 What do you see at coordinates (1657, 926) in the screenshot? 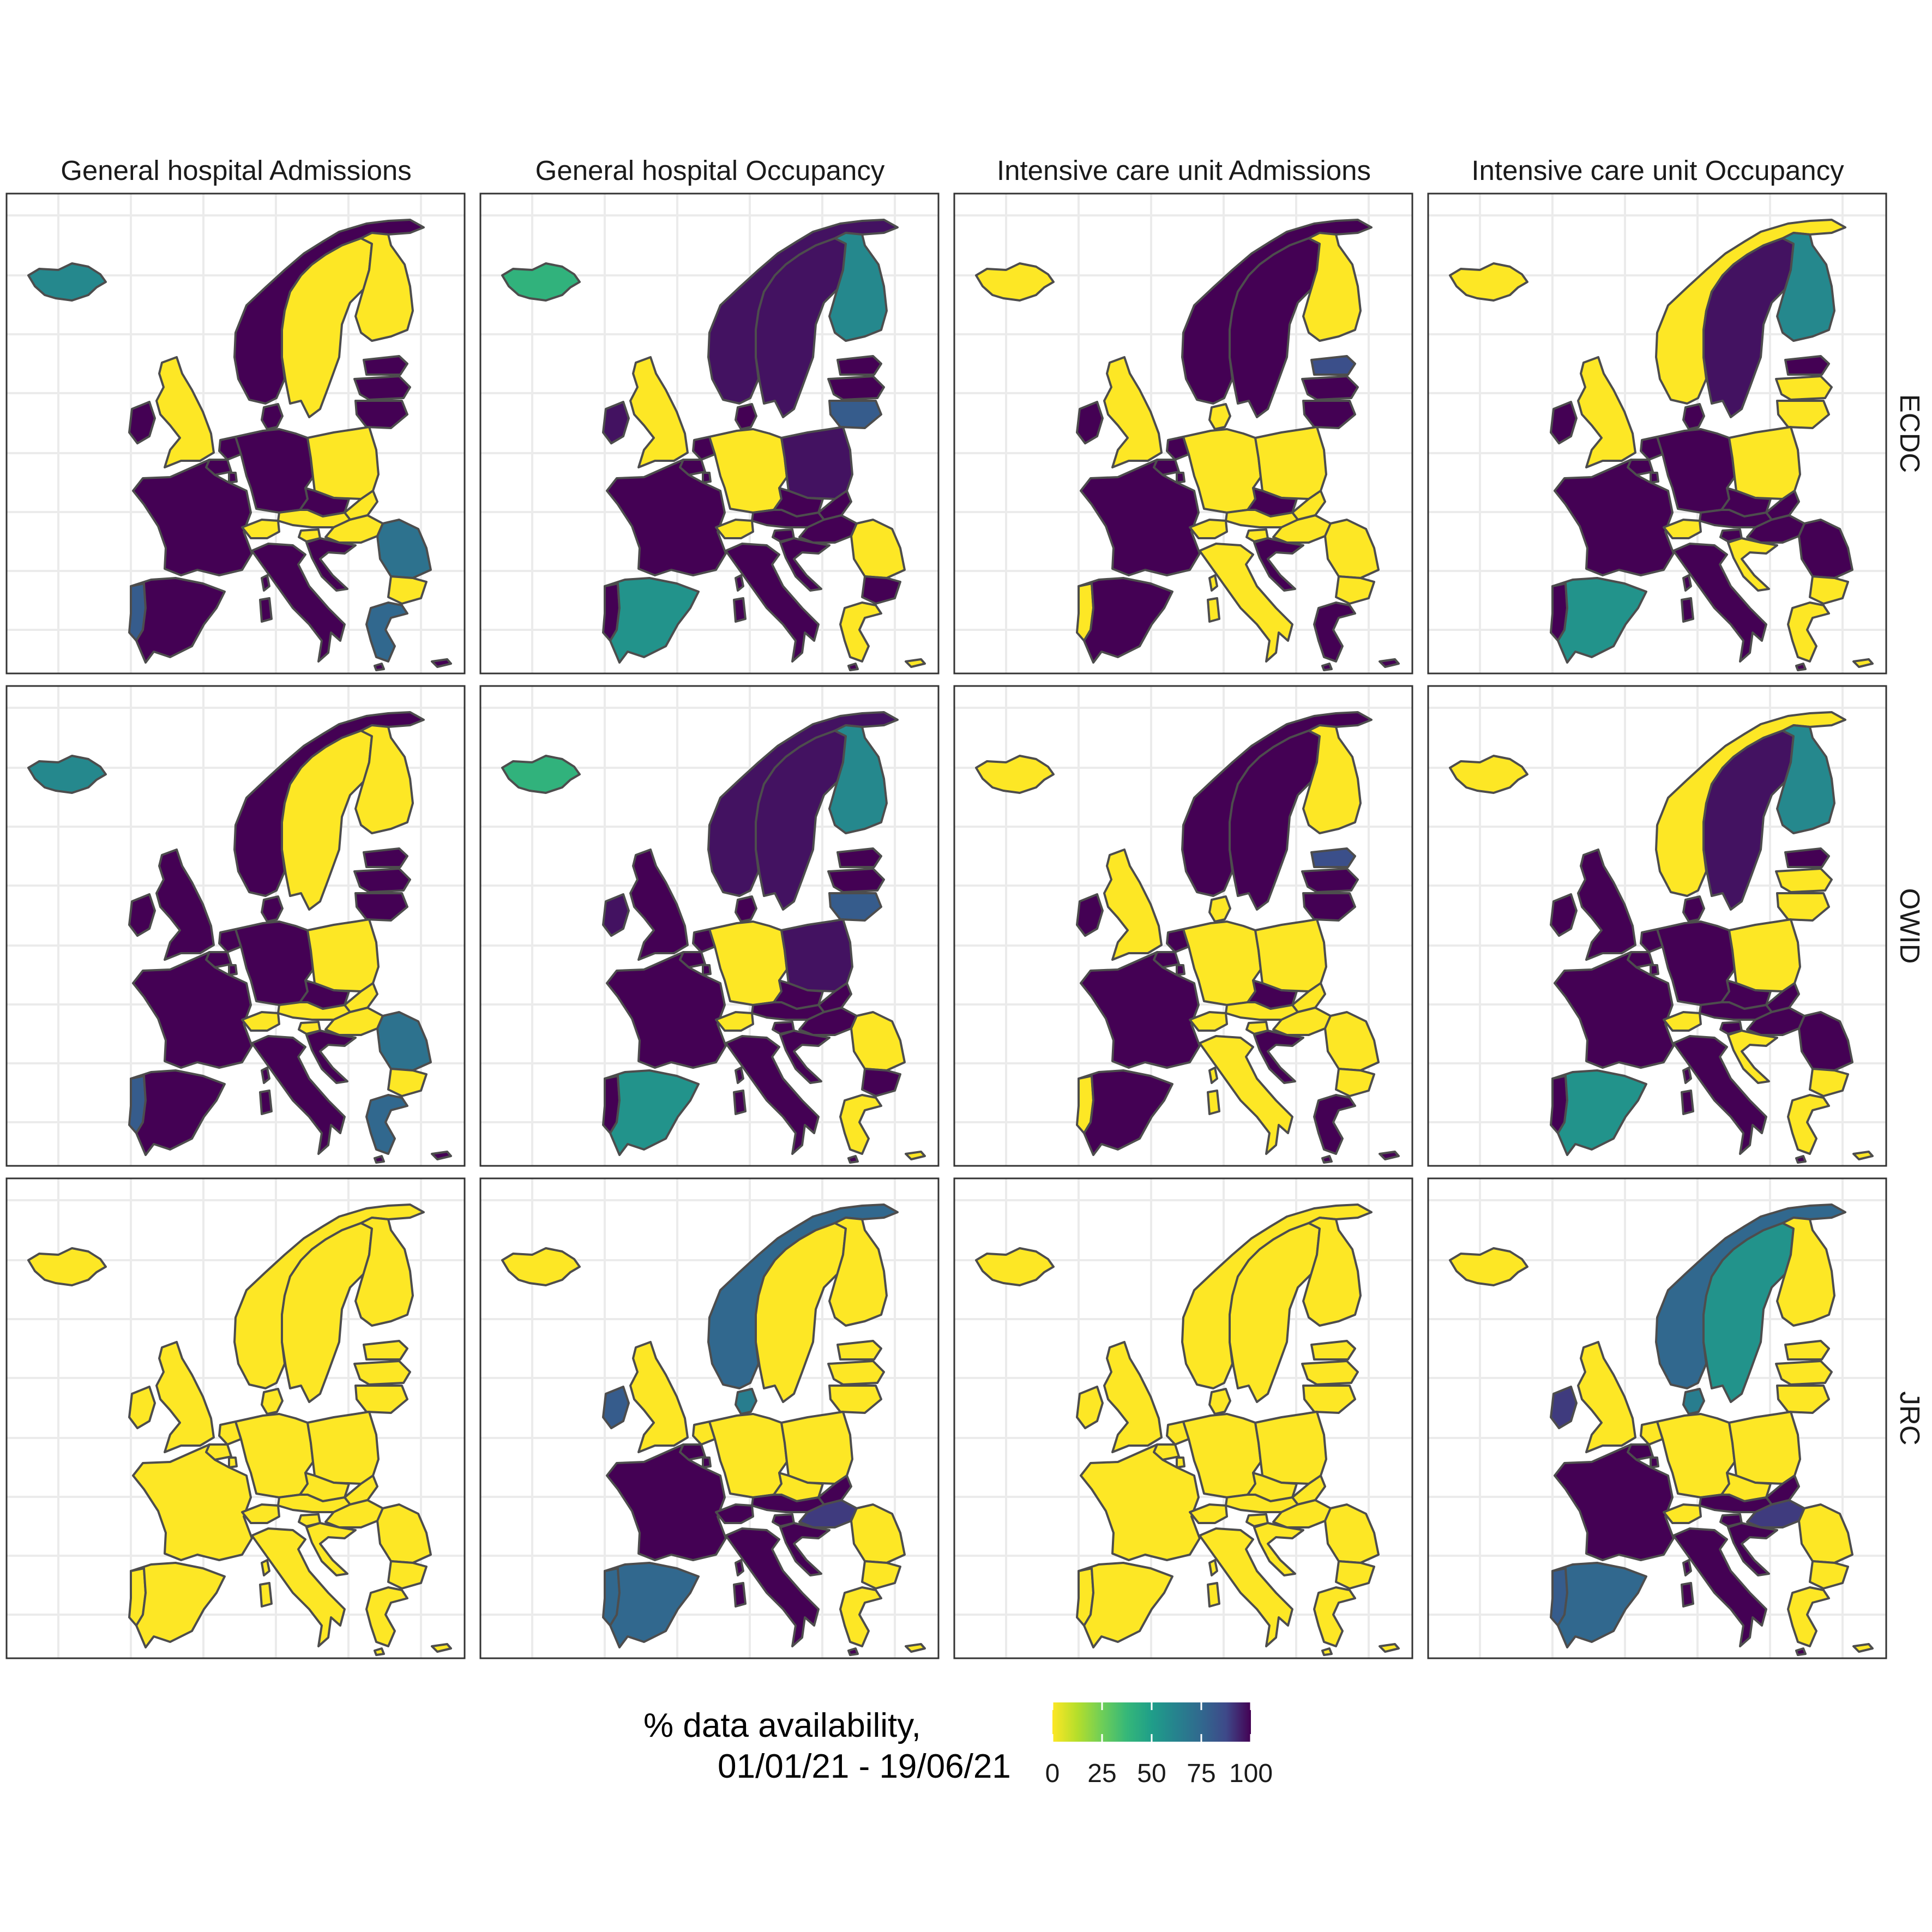
I see `map-panel-owid-intensive-care-unit-occupancy` at bounding box center [1657, 926].